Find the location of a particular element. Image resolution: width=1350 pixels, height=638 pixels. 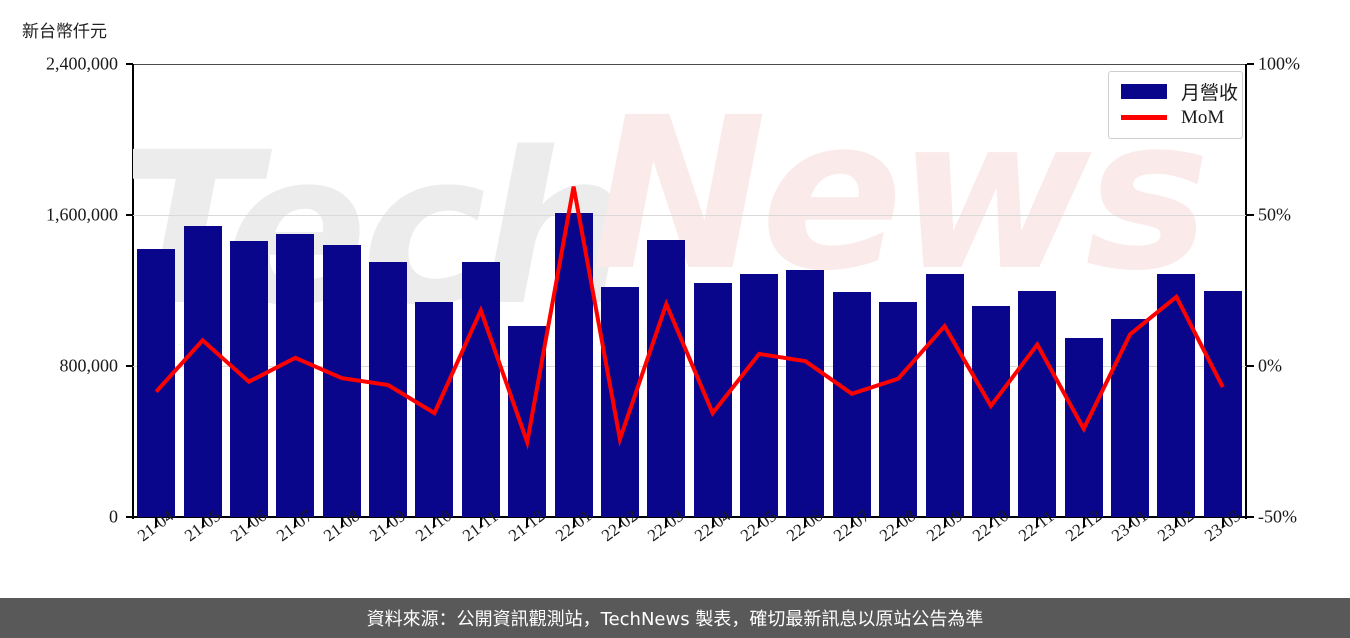

legend-line-swatch-icon is located at coordinates (1144, 117).